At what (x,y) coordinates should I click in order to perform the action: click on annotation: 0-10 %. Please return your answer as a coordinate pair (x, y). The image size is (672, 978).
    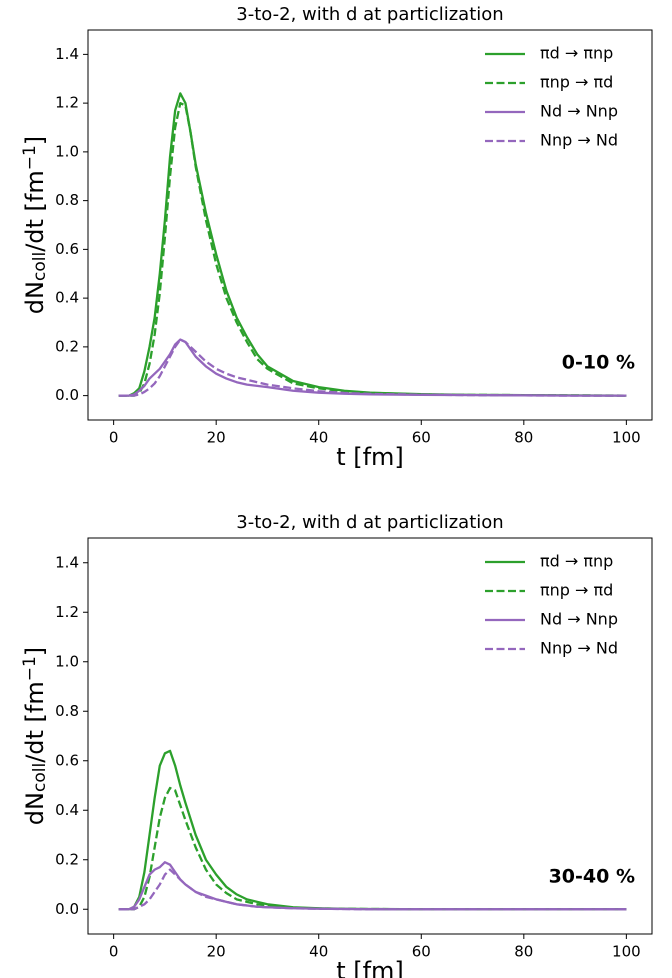
    Looking at the image, I should click on (598, 363).